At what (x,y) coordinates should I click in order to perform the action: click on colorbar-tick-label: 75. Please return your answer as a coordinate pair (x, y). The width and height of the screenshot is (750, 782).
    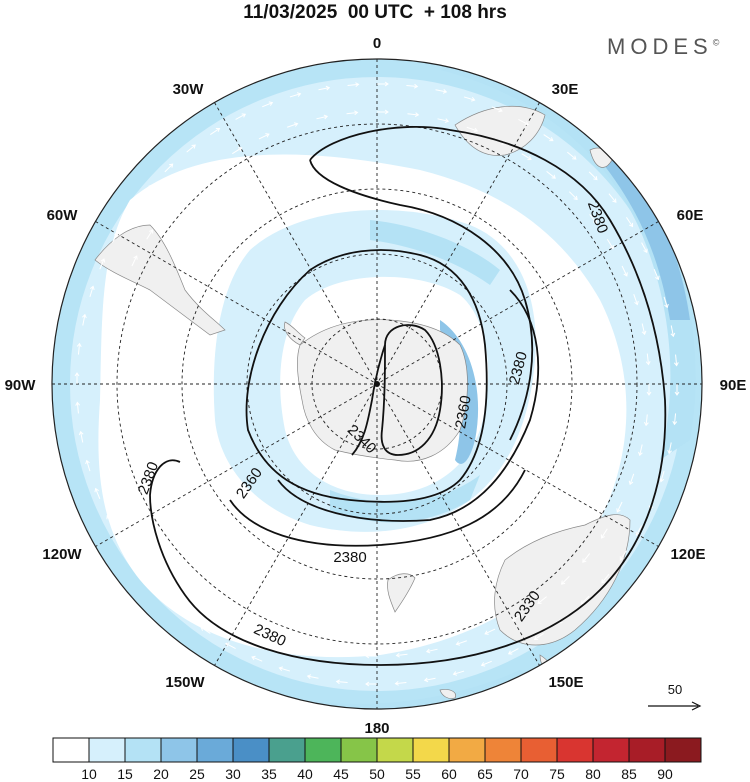
    Looking at the image, I should click on (557, 774).